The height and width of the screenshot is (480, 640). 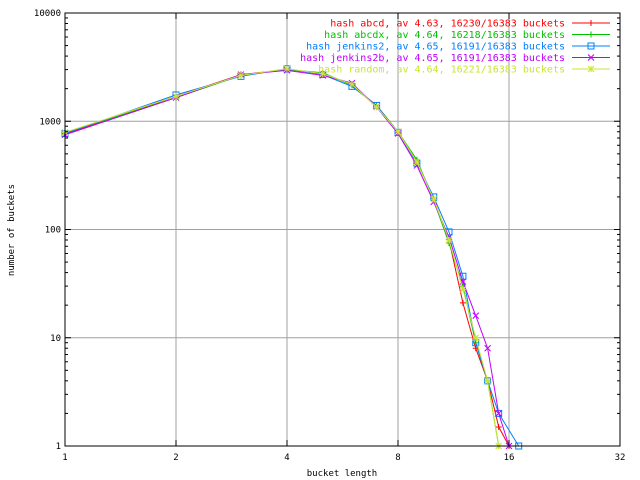 I want to click on legend-entry-label: hash abcd, av 4.63, 16230/16383 buckets, so click(x=447, y=24).